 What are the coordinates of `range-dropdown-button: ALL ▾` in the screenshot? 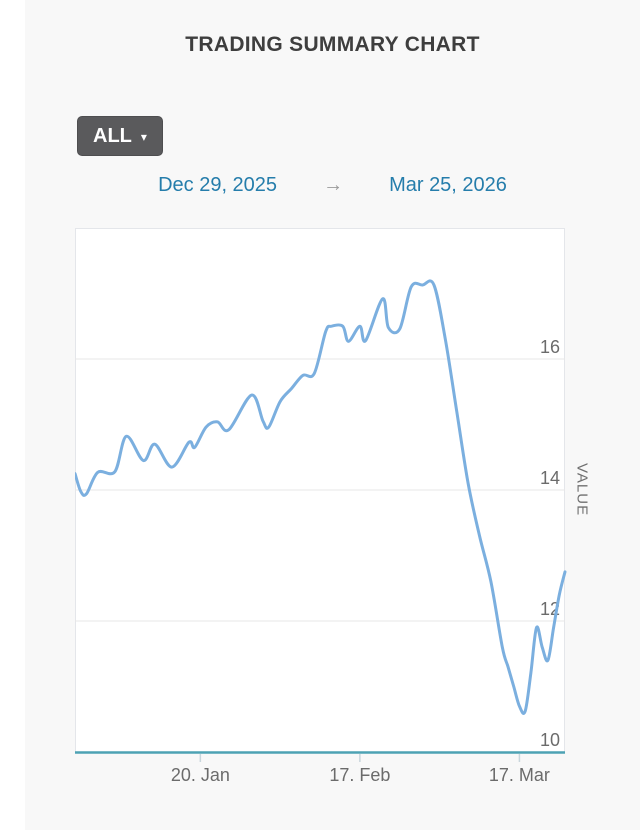 It's located at (120, 136).